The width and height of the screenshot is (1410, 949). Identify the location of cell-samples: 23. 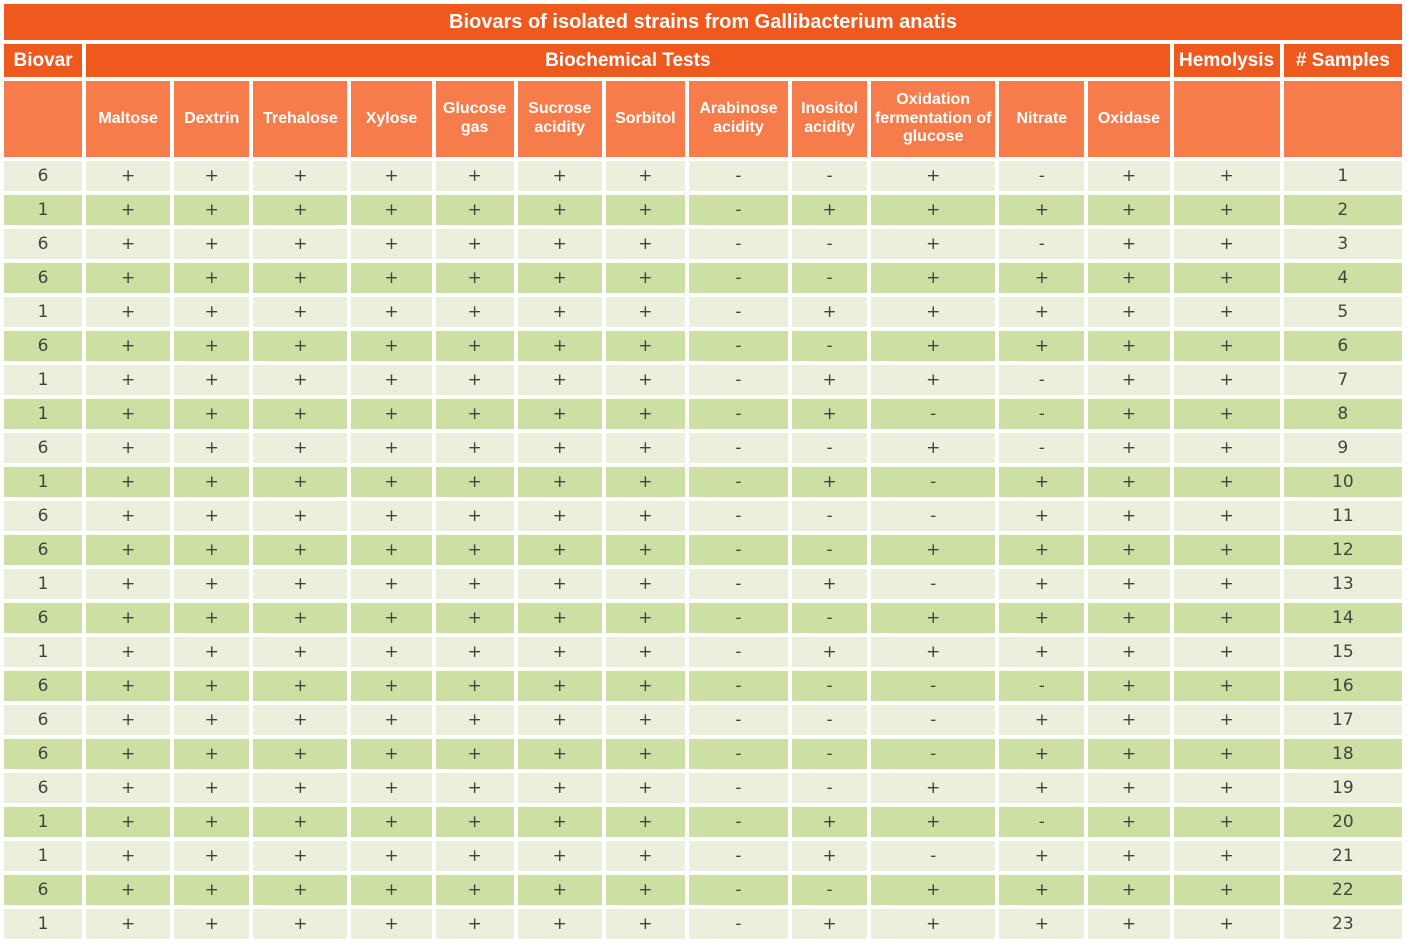
(1342, 924).